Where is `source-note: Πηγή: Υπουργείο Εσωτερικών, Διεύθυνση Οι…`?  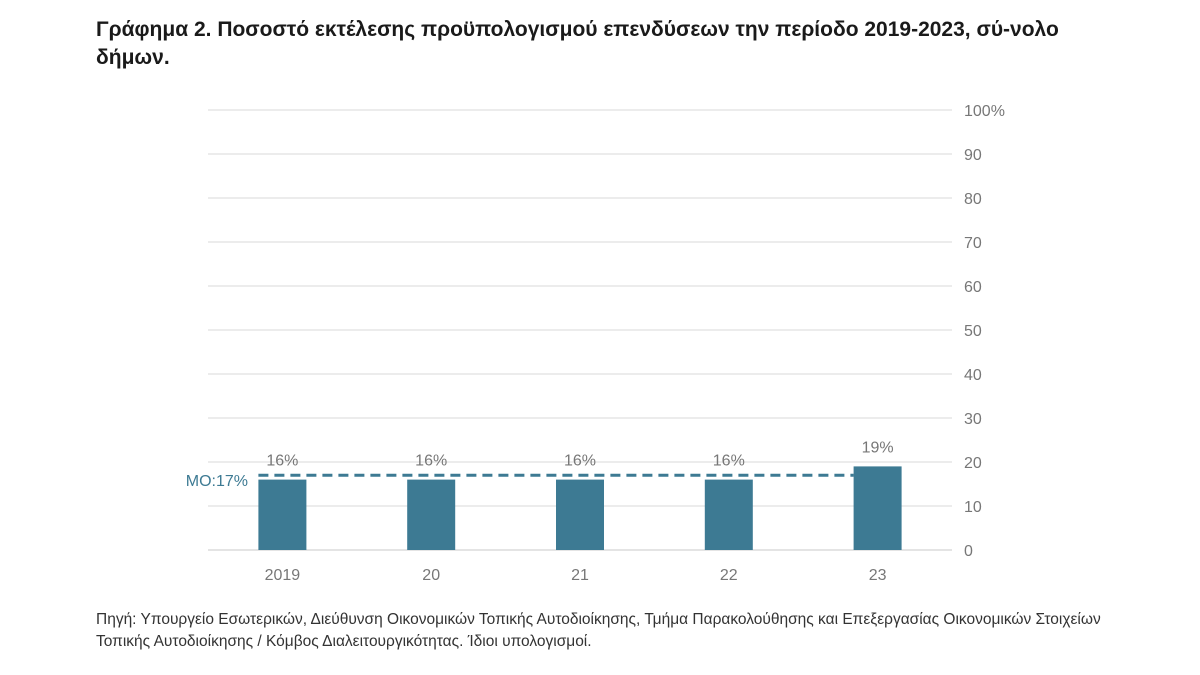
source-note: Πηγή: Υπουργείο Εσωτερικών, Διεύθυνση Οι… is located at coordinates (598, 630).